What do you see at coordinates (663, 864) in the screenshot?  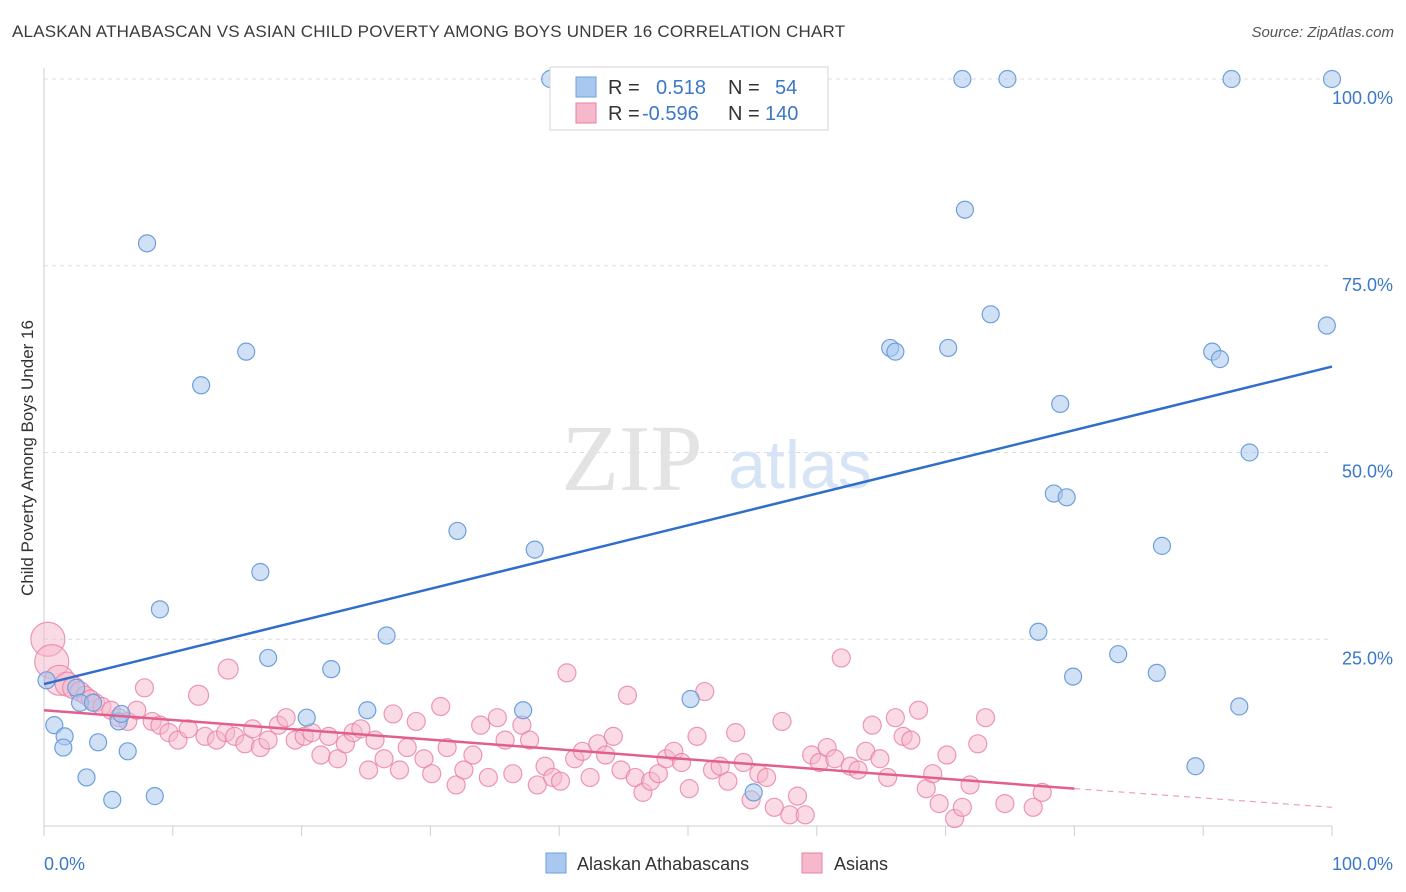 I see `legend-label-athabascans: Alaskan Athabascans` at bounding box center [663, 864].